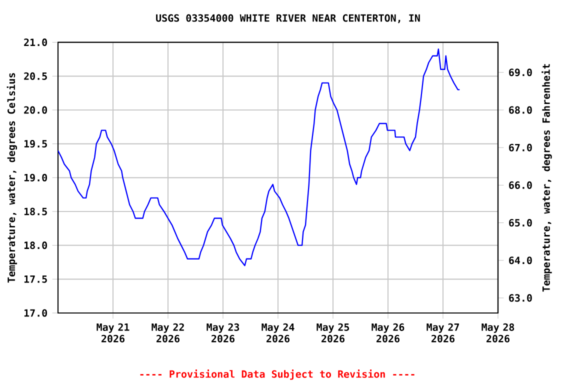  What do you see at coordinates (113, 332) in the screenshot?
I see `x-tick-label: May 21 2026` at bounding box center [113, 332].